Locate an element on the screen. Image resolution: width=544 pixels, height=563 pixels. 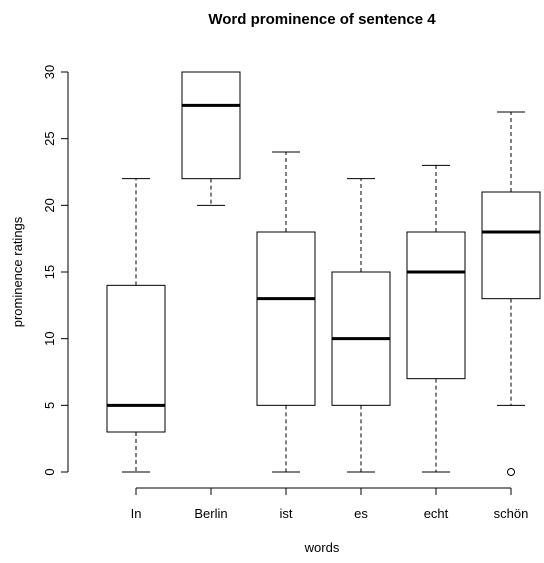
y-tick-label: 15 is located at coordinates (49, 272).